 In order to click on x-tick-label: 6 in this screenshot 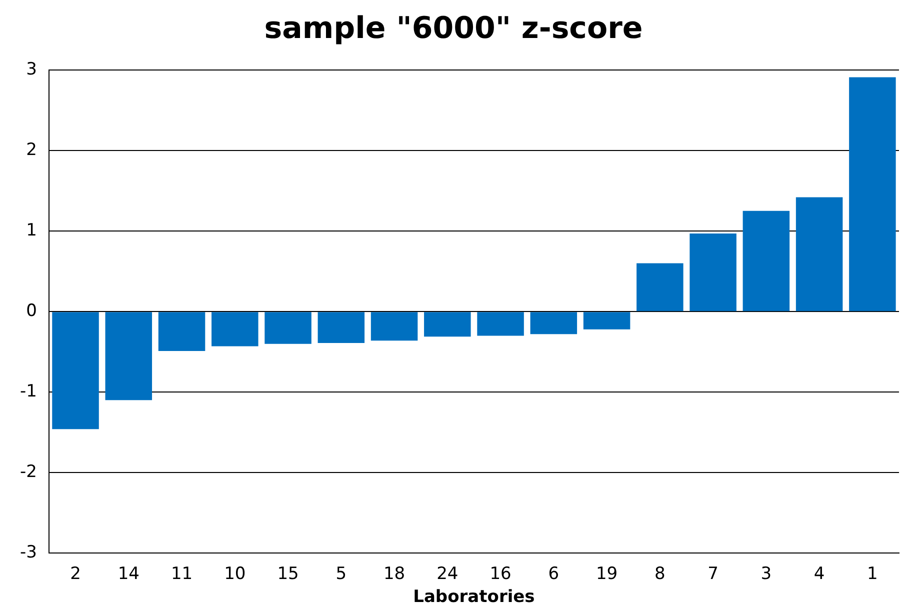, I will do `click(554, 574)`.